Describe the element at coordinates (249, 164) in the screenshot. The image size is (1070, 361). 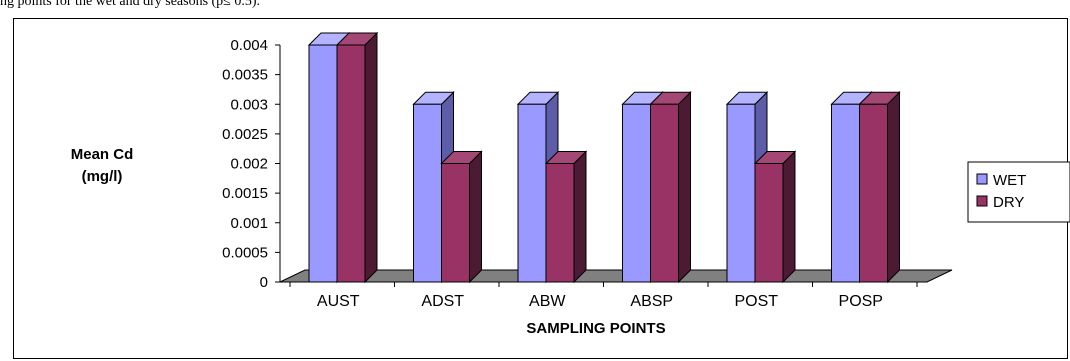
I see `y-tick-label: 0.002` at that location.